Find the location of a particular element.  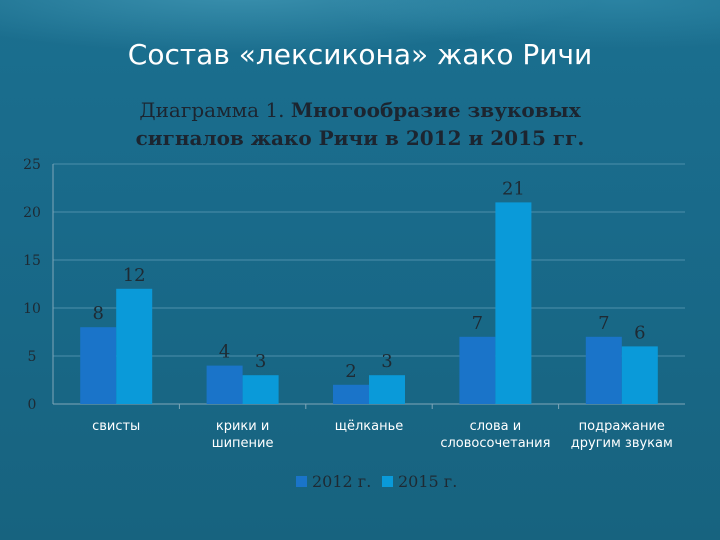

data-label: 12 is located at coordinates (134, 275).